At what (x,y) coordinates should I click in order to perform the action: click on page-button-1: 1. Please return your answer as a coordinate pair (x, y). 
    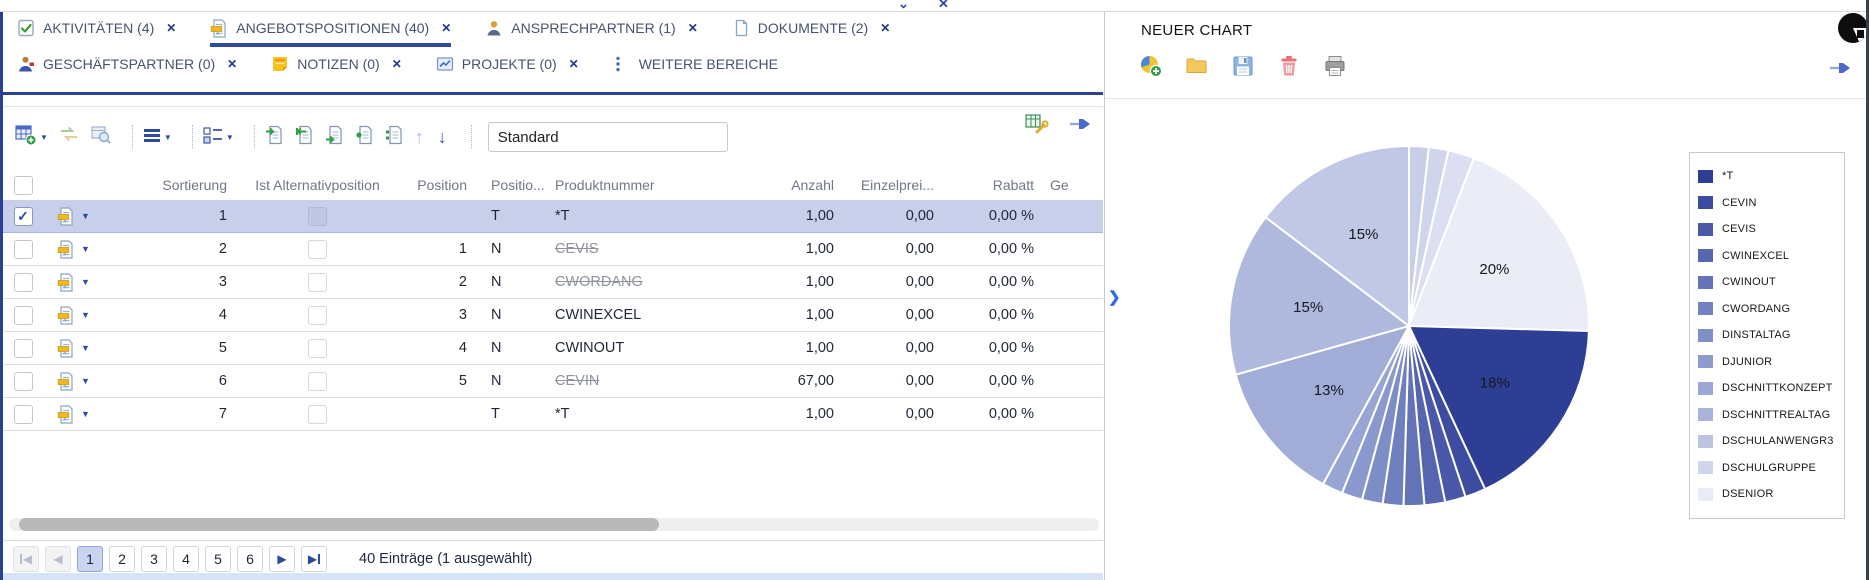
    Looking at the image, I should click on (90, 559).